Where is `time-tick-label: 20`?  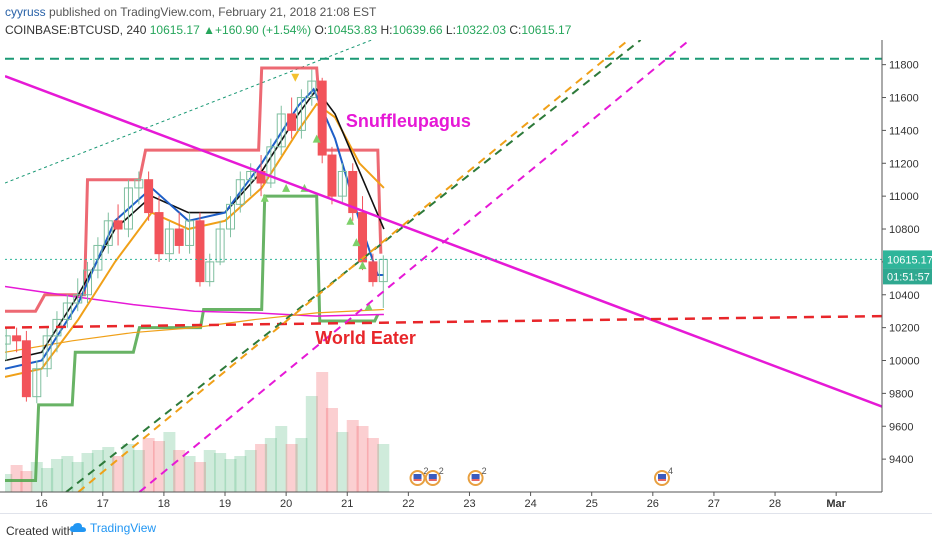 time-tick-label: 20 is located at coordinates (286, 504).